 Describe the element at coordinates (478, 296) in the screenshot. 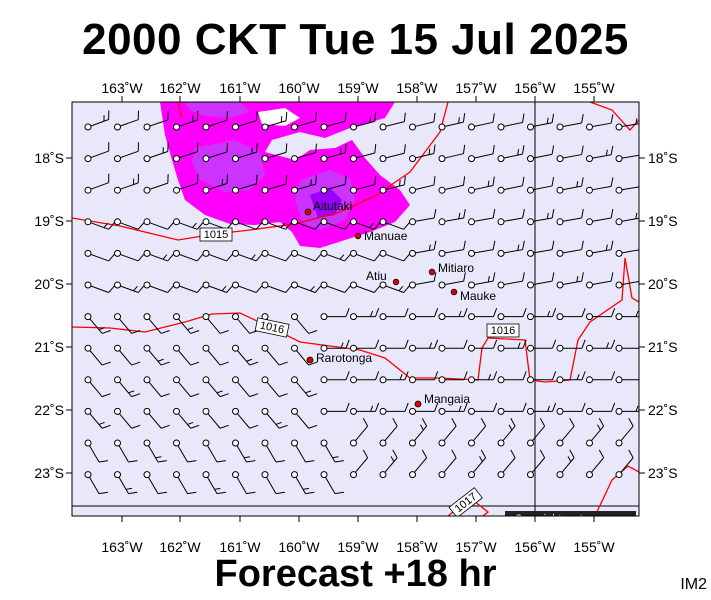

I see `svg-text: Mauke` at that location.